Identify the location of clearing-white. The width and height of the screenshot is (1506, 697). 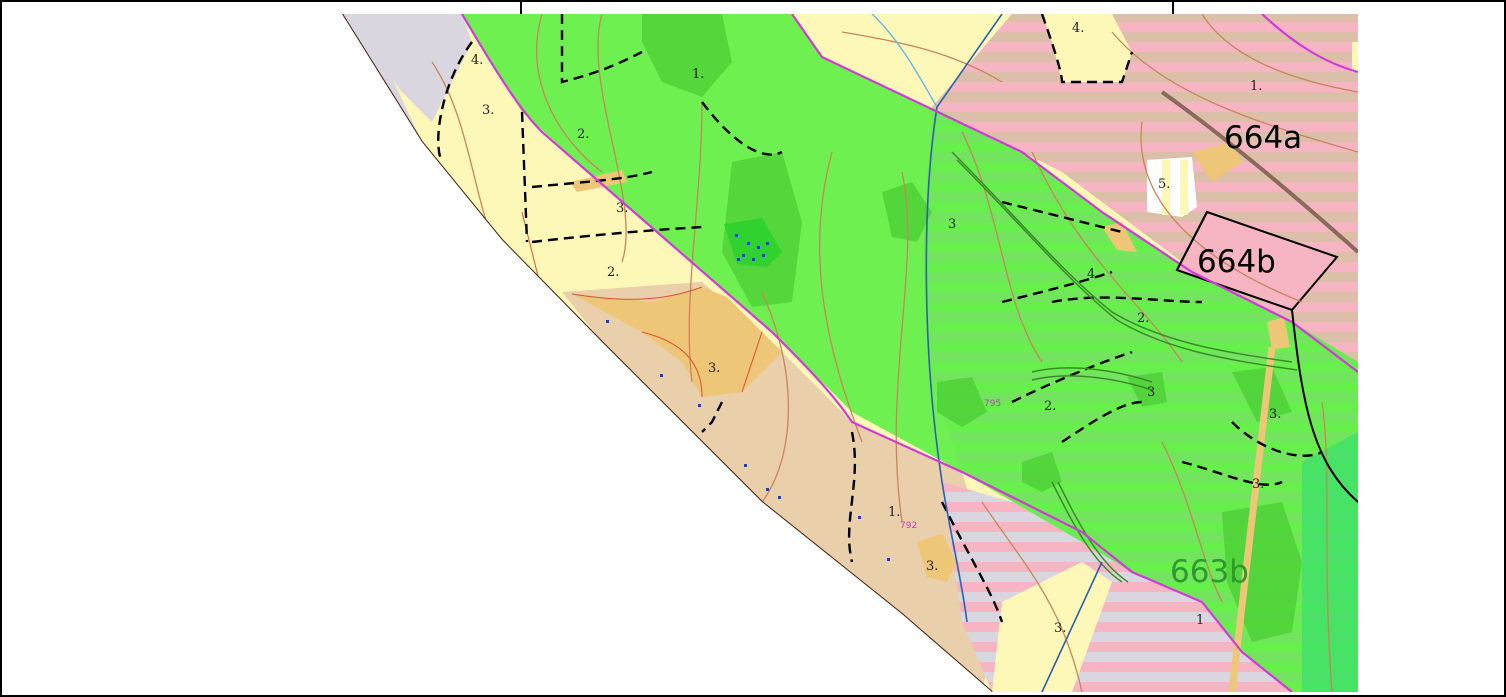
(1172, 187).